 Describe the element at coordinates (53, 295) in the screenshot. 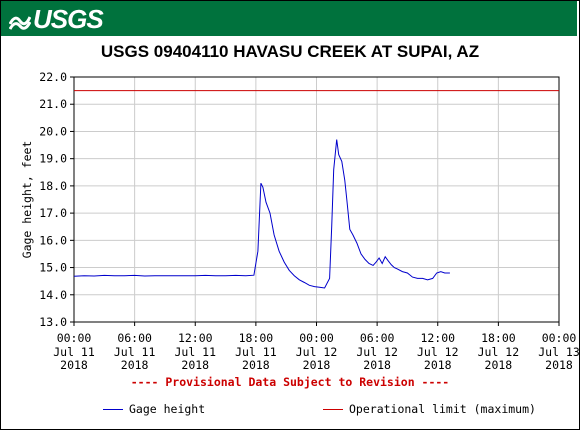

I see `y-tick-label: 14.0` at that location.